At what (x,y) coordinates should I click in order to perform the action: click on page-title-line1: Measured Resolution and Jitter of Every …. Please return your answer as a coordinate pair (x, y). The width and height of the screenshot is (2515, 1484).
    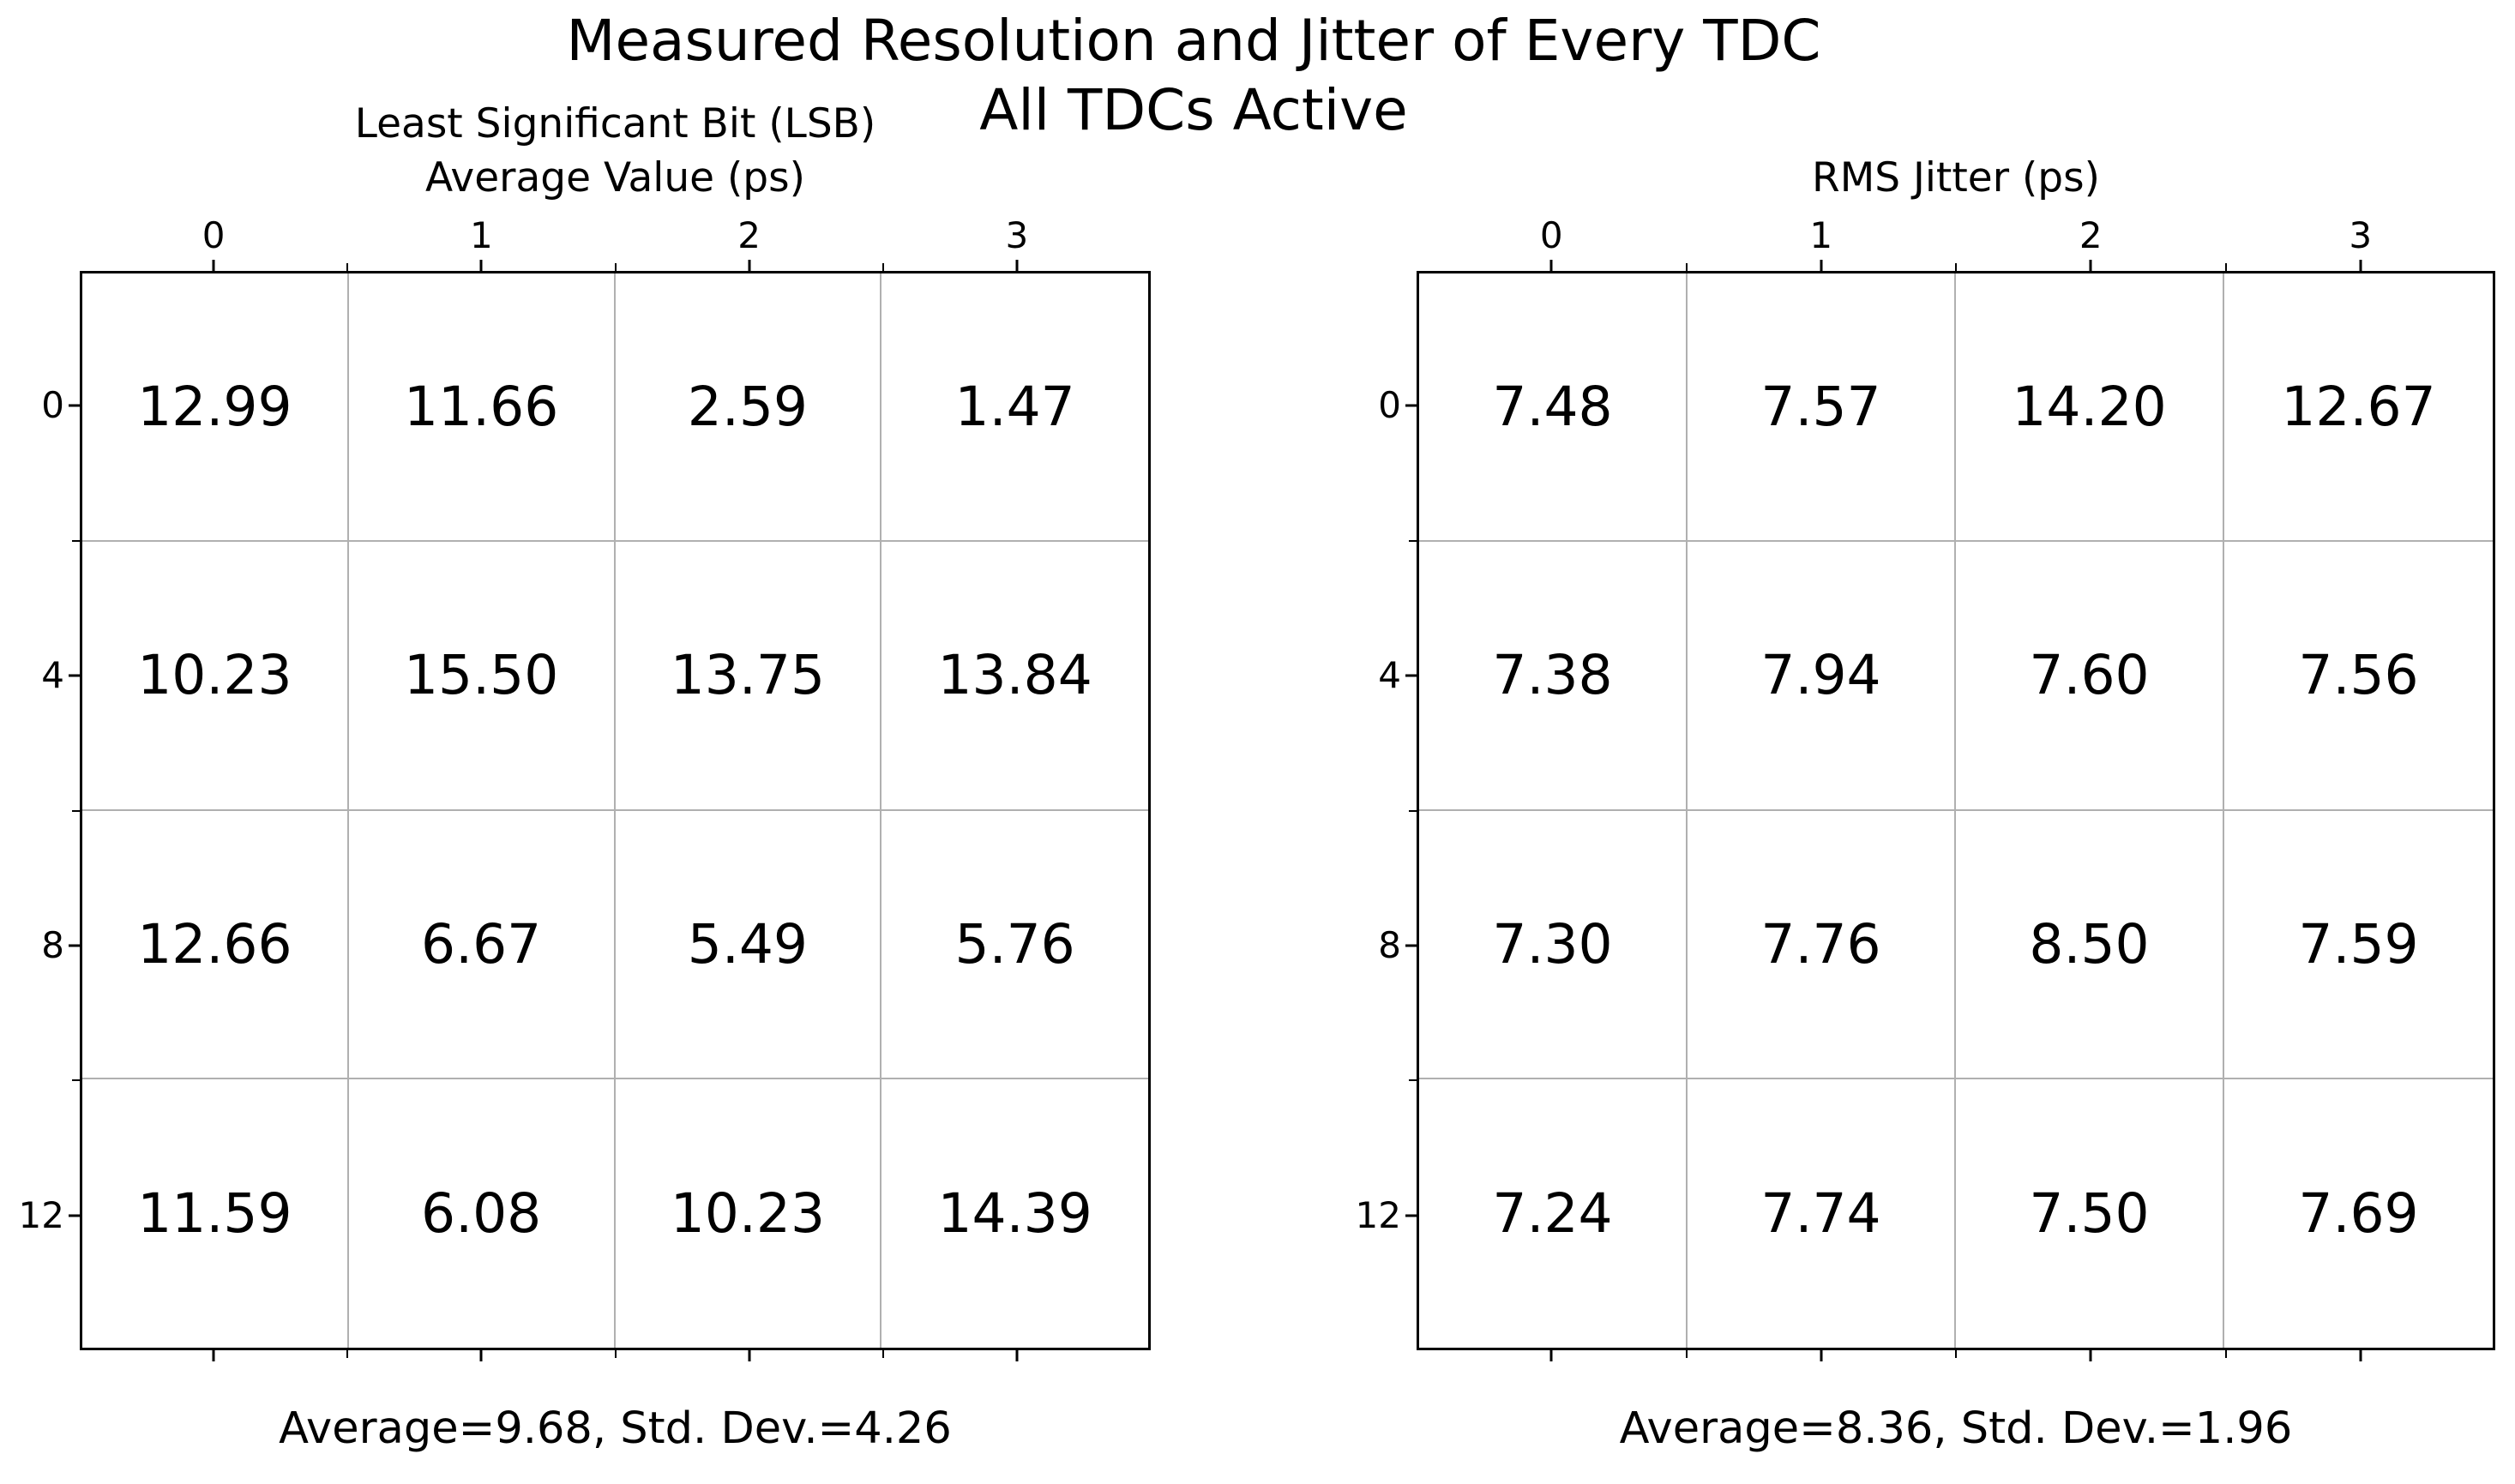
    Looking at the image, I should click on (1194, 41).